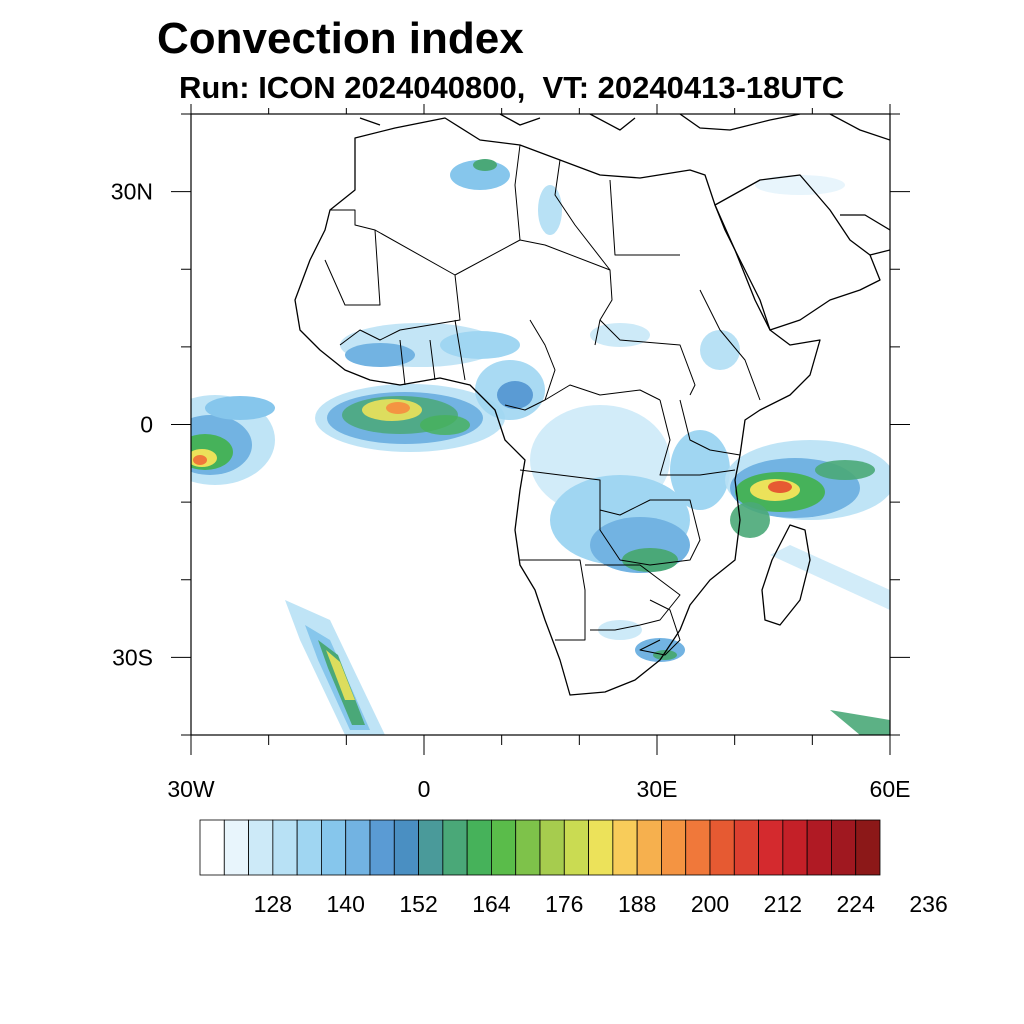  What do you see at coordinates (710, 904) in the screenshot?
I see `colorbar-label: 200` at bounding box center [710, 904].